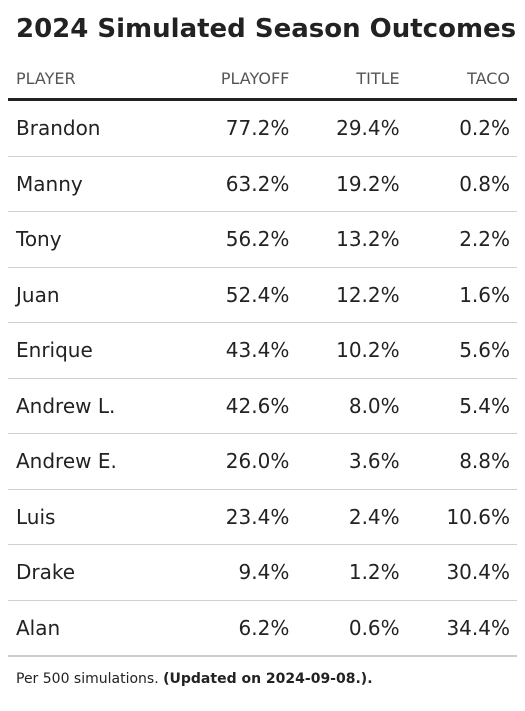  I want to click on table-title: 2024 Simulated Season Outcomes, so click(266, 29).